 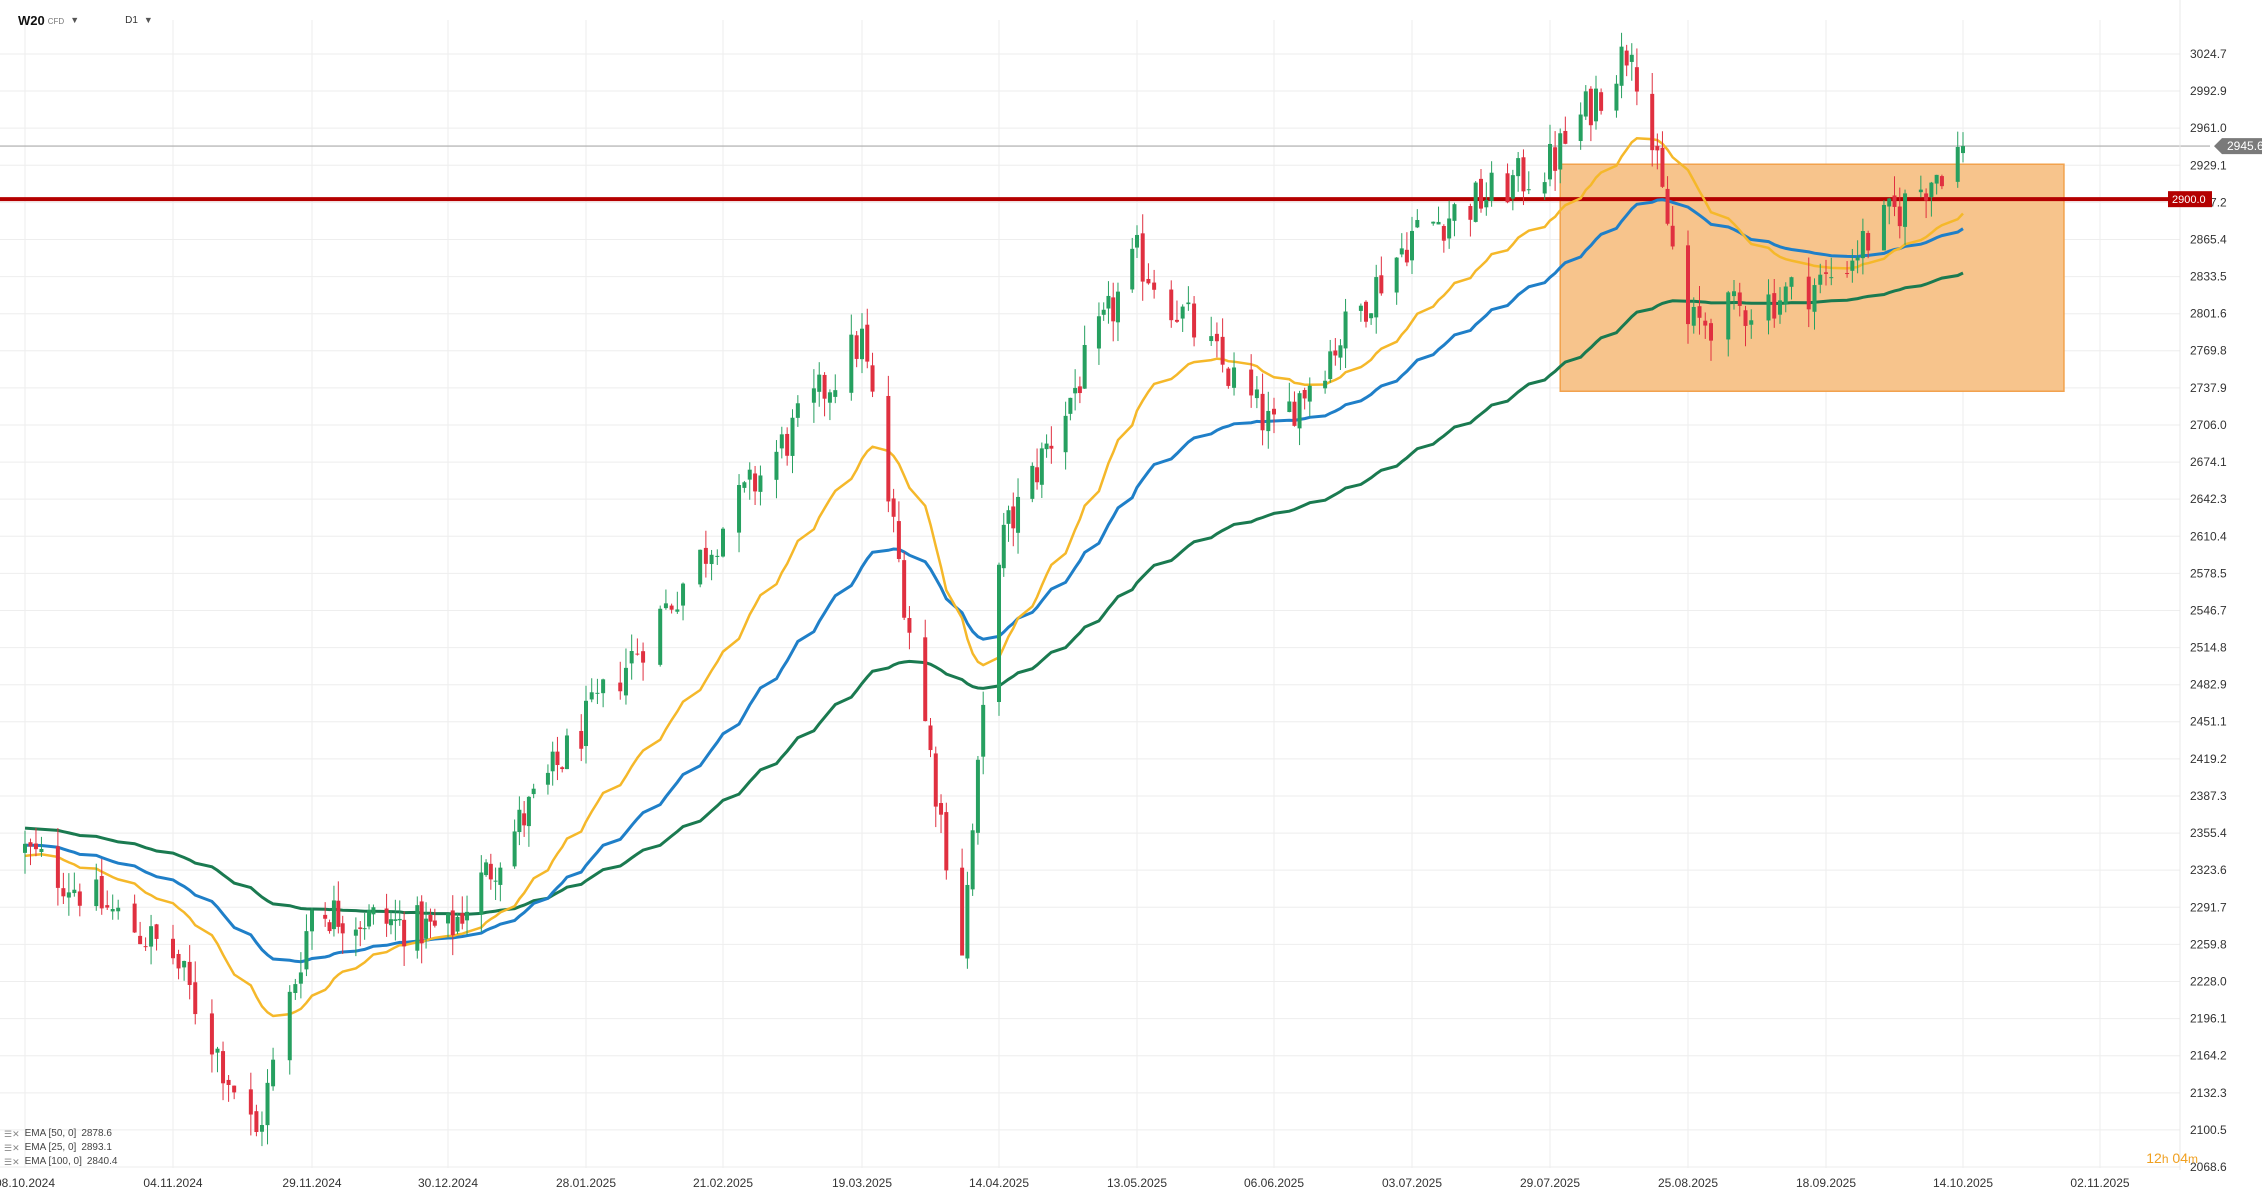 I want to click on time-tick-label: 04.11.2024, so click(x=172, y=1183).